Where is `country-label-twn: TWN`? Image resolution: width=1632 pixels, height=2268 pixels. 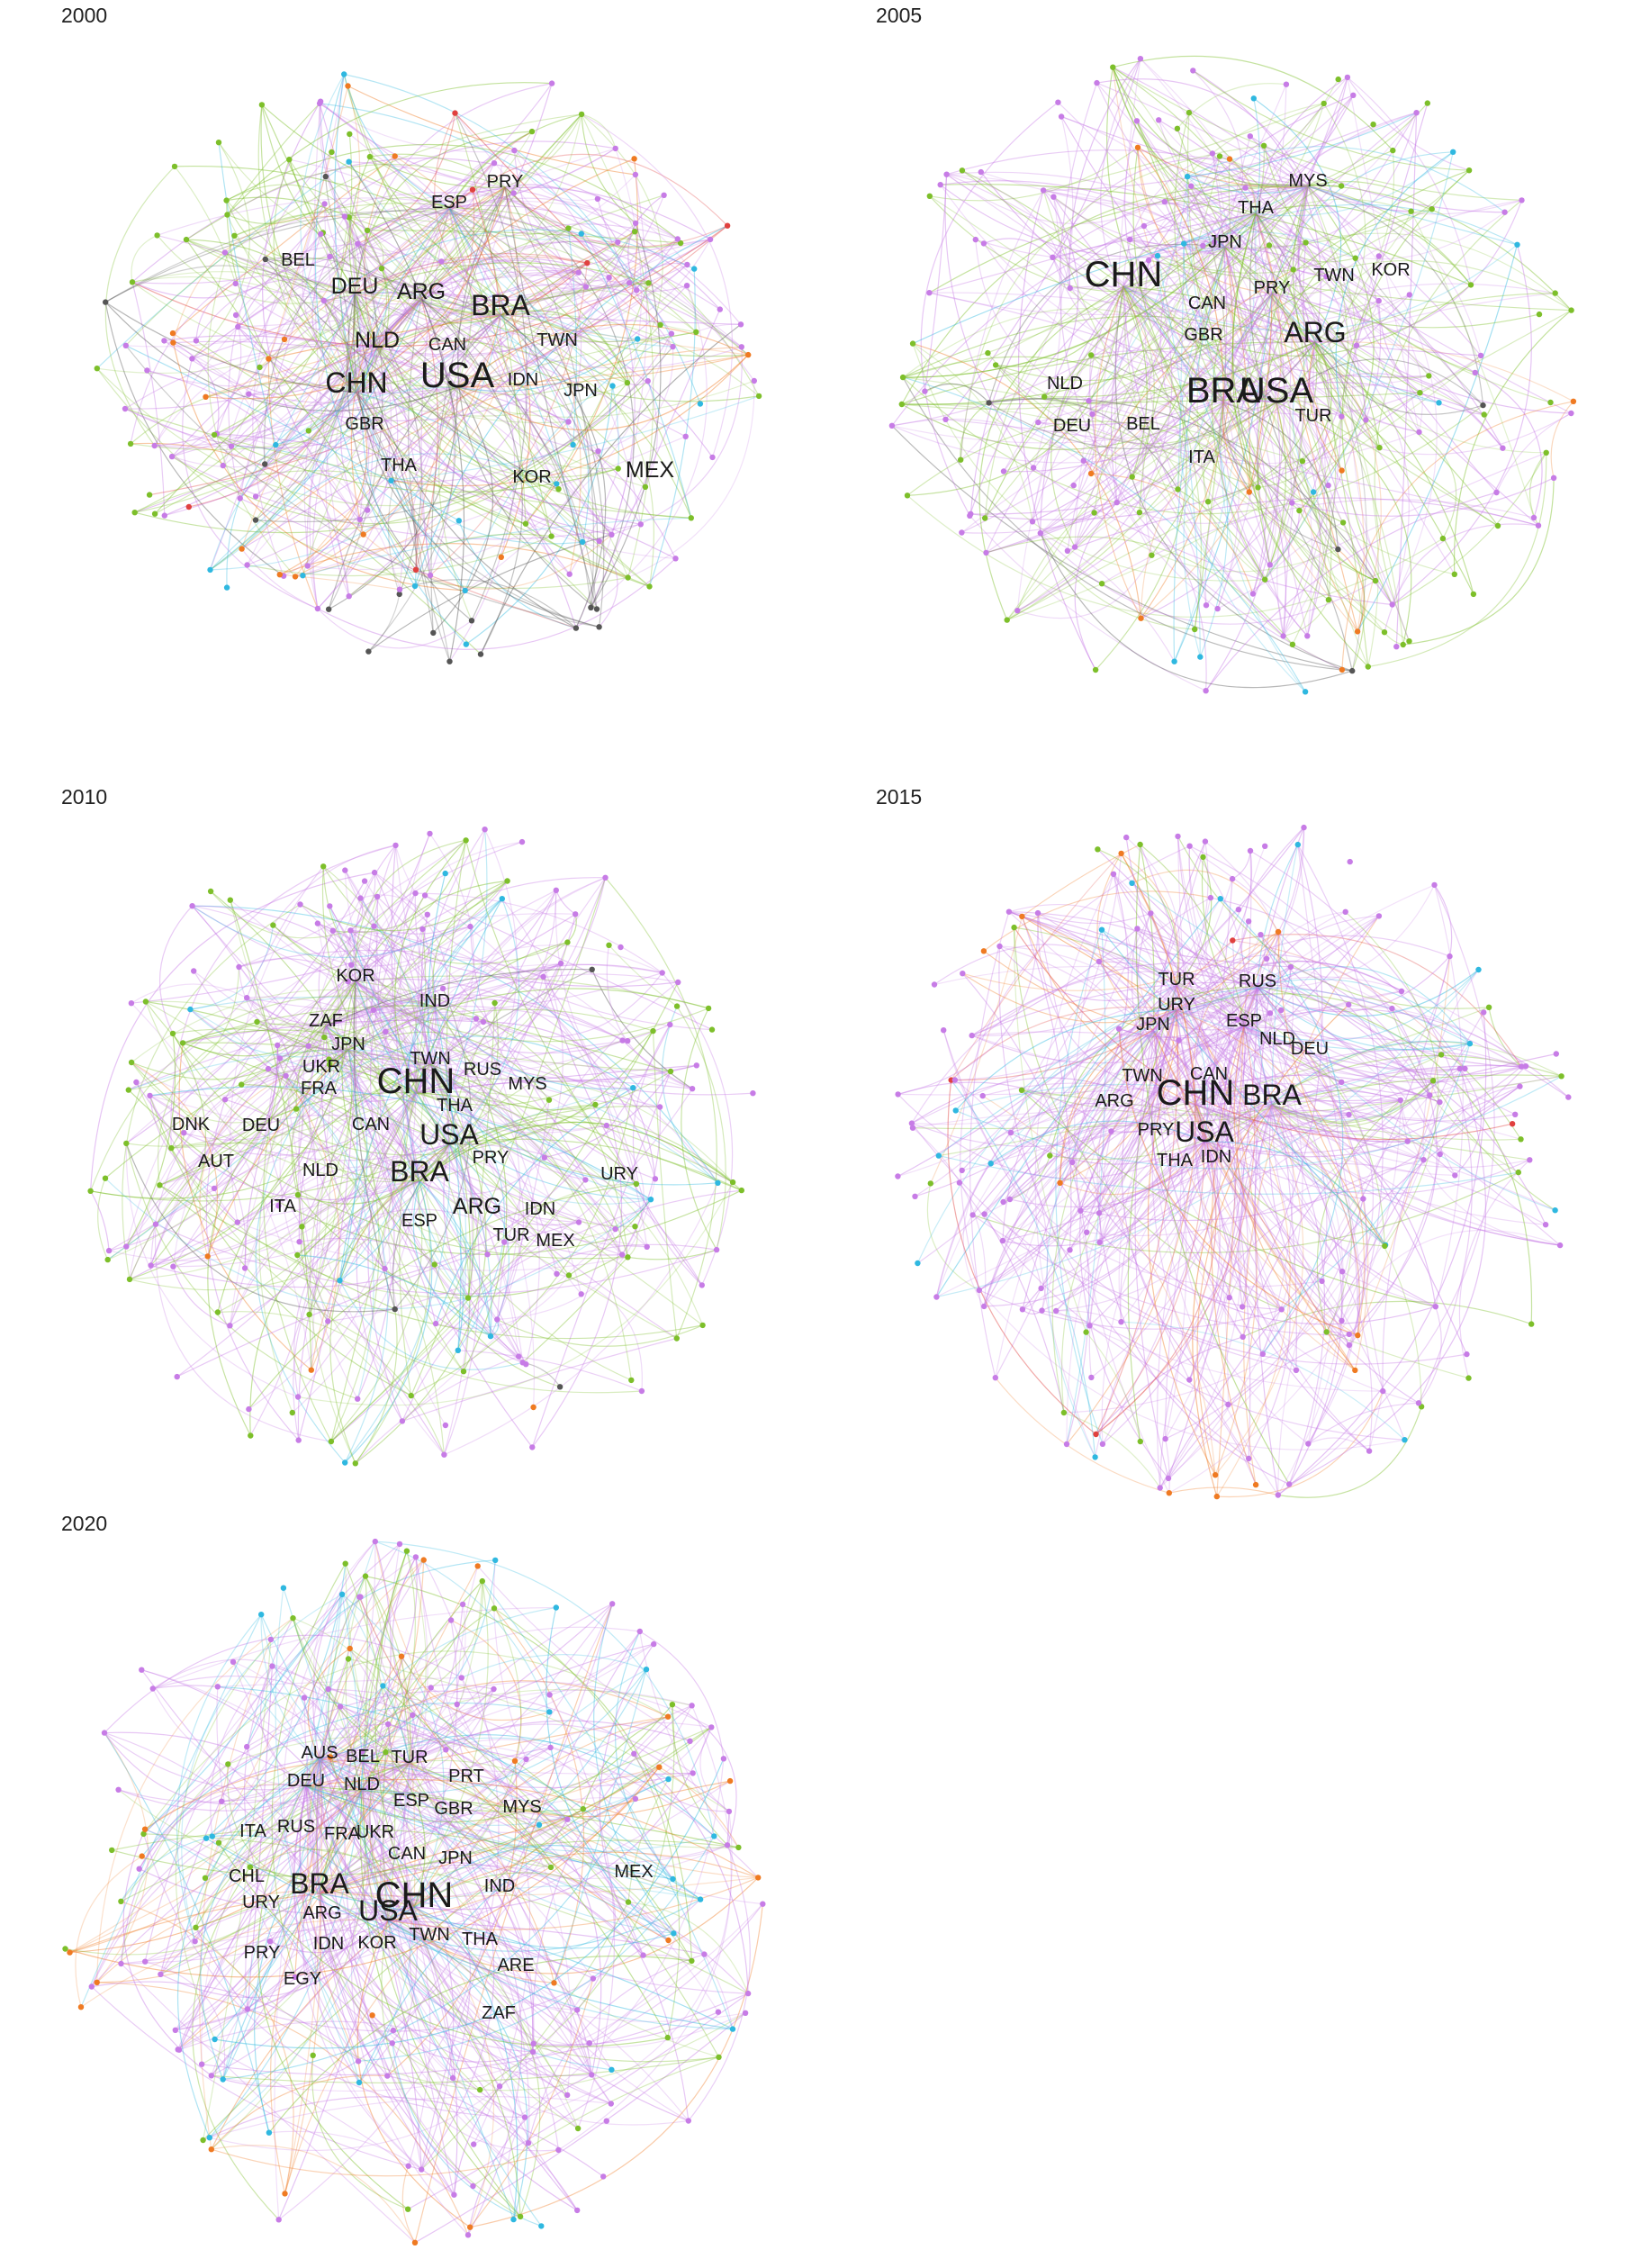 country-label-twn: TWN is located at coordinates (430, 1059).